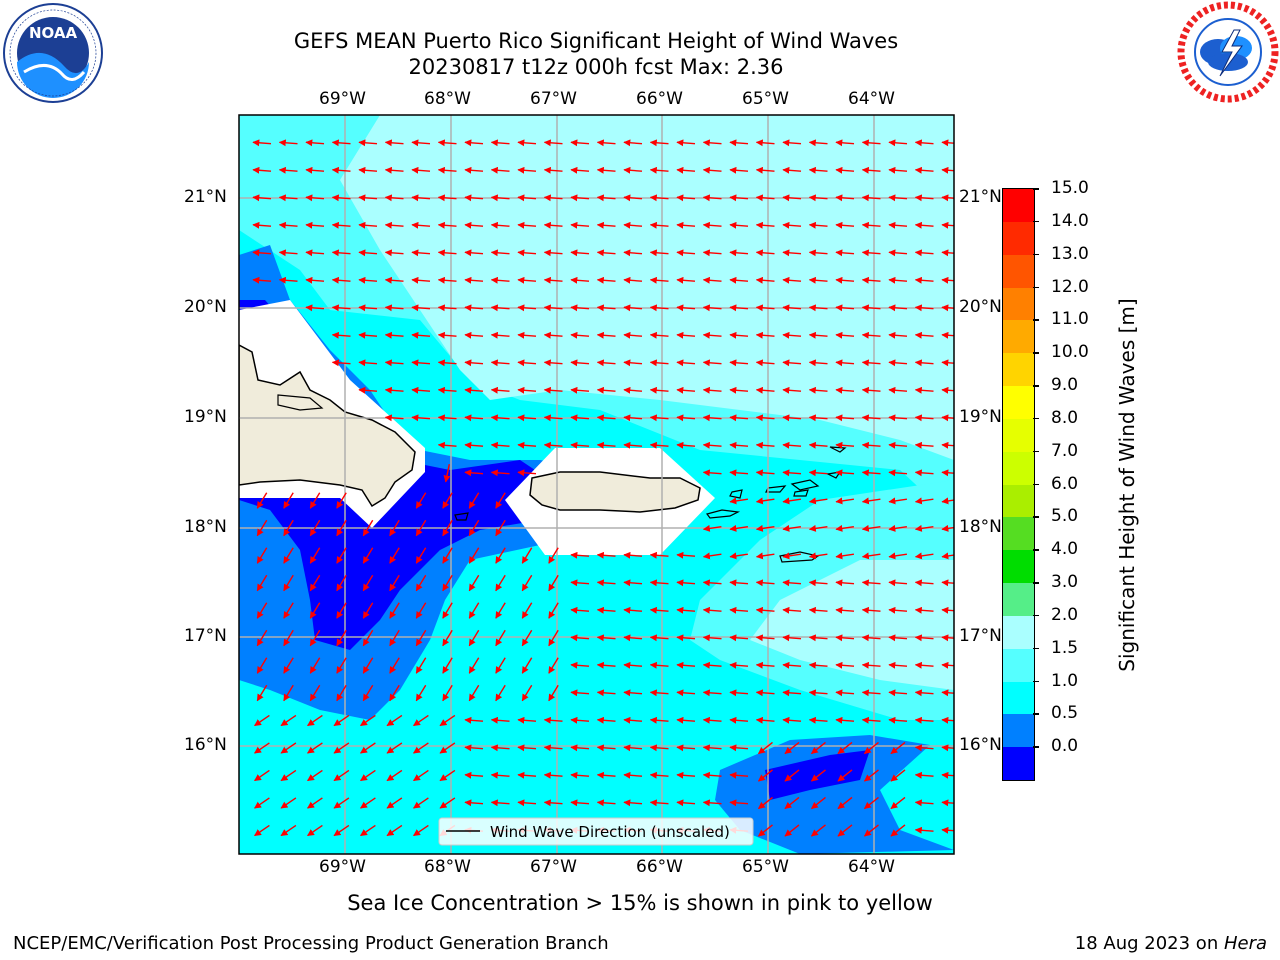 The height and width of the screenshot is (960, 1280). I want to click on colorbar-tick-label: 5.0, so click(1065, 516).